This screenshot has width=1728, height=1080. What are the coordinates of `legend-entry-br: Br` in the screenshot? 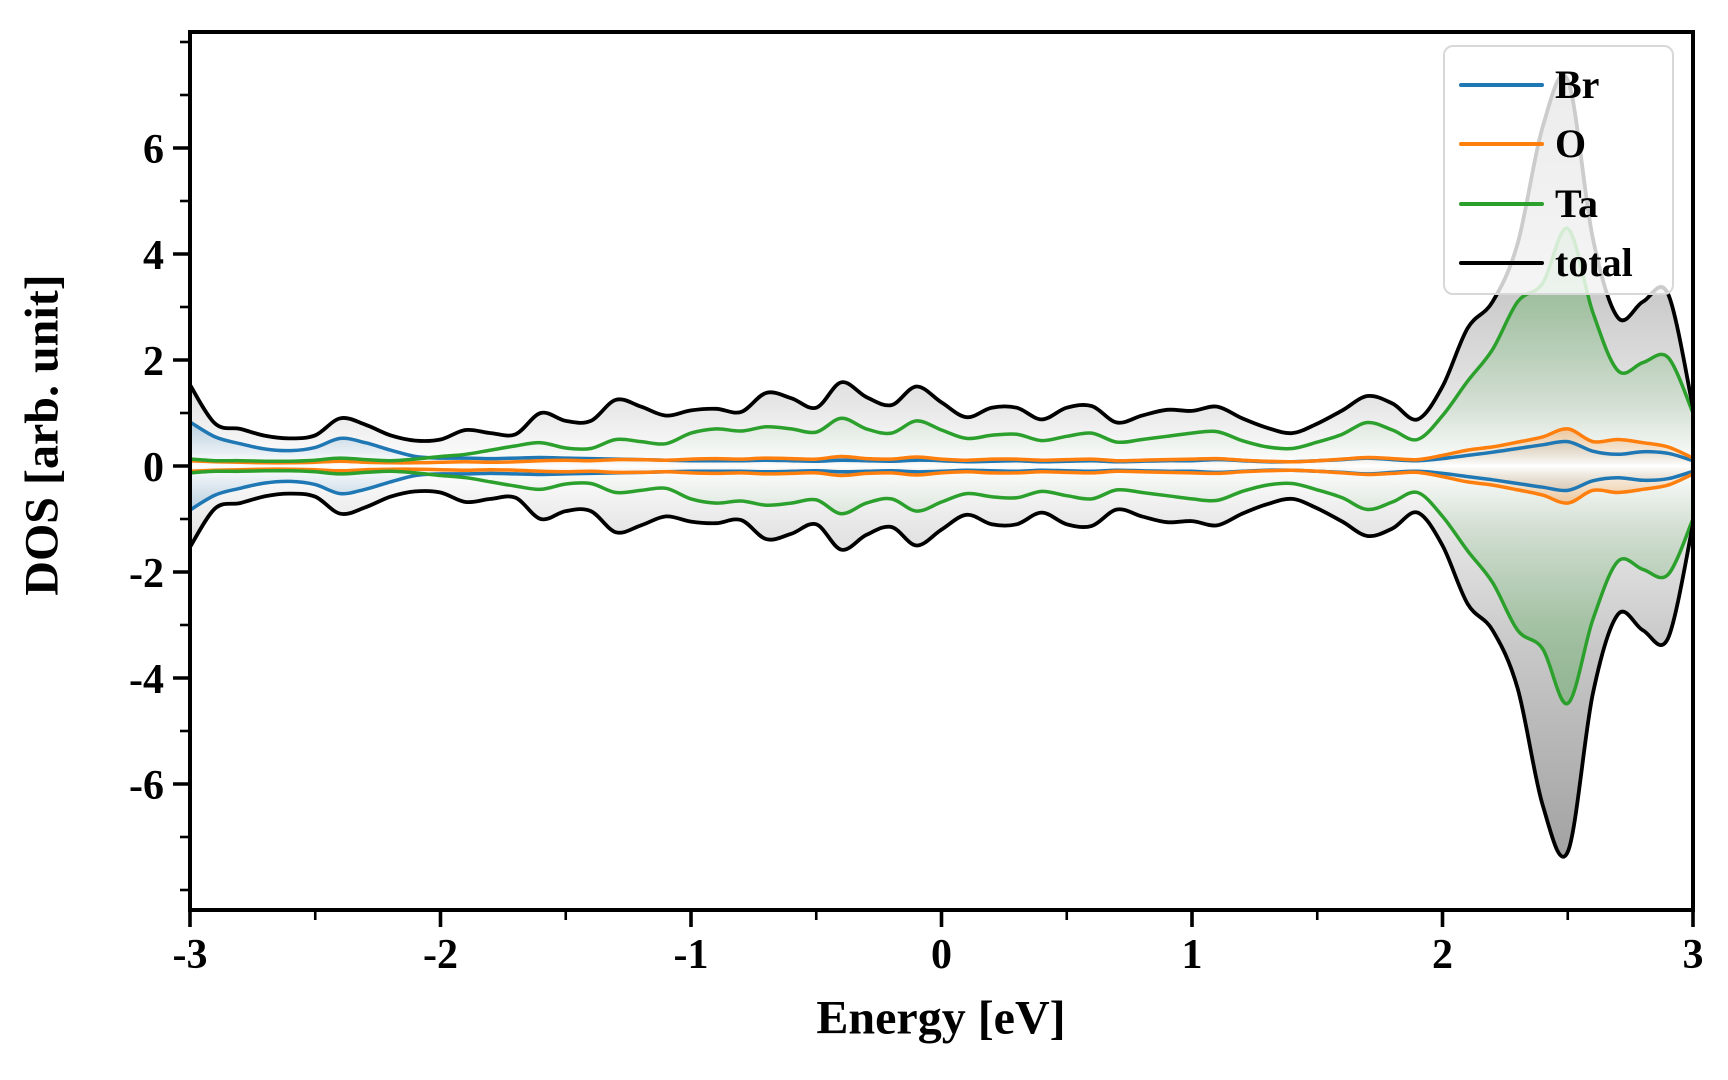 It's located at (1565, 85).